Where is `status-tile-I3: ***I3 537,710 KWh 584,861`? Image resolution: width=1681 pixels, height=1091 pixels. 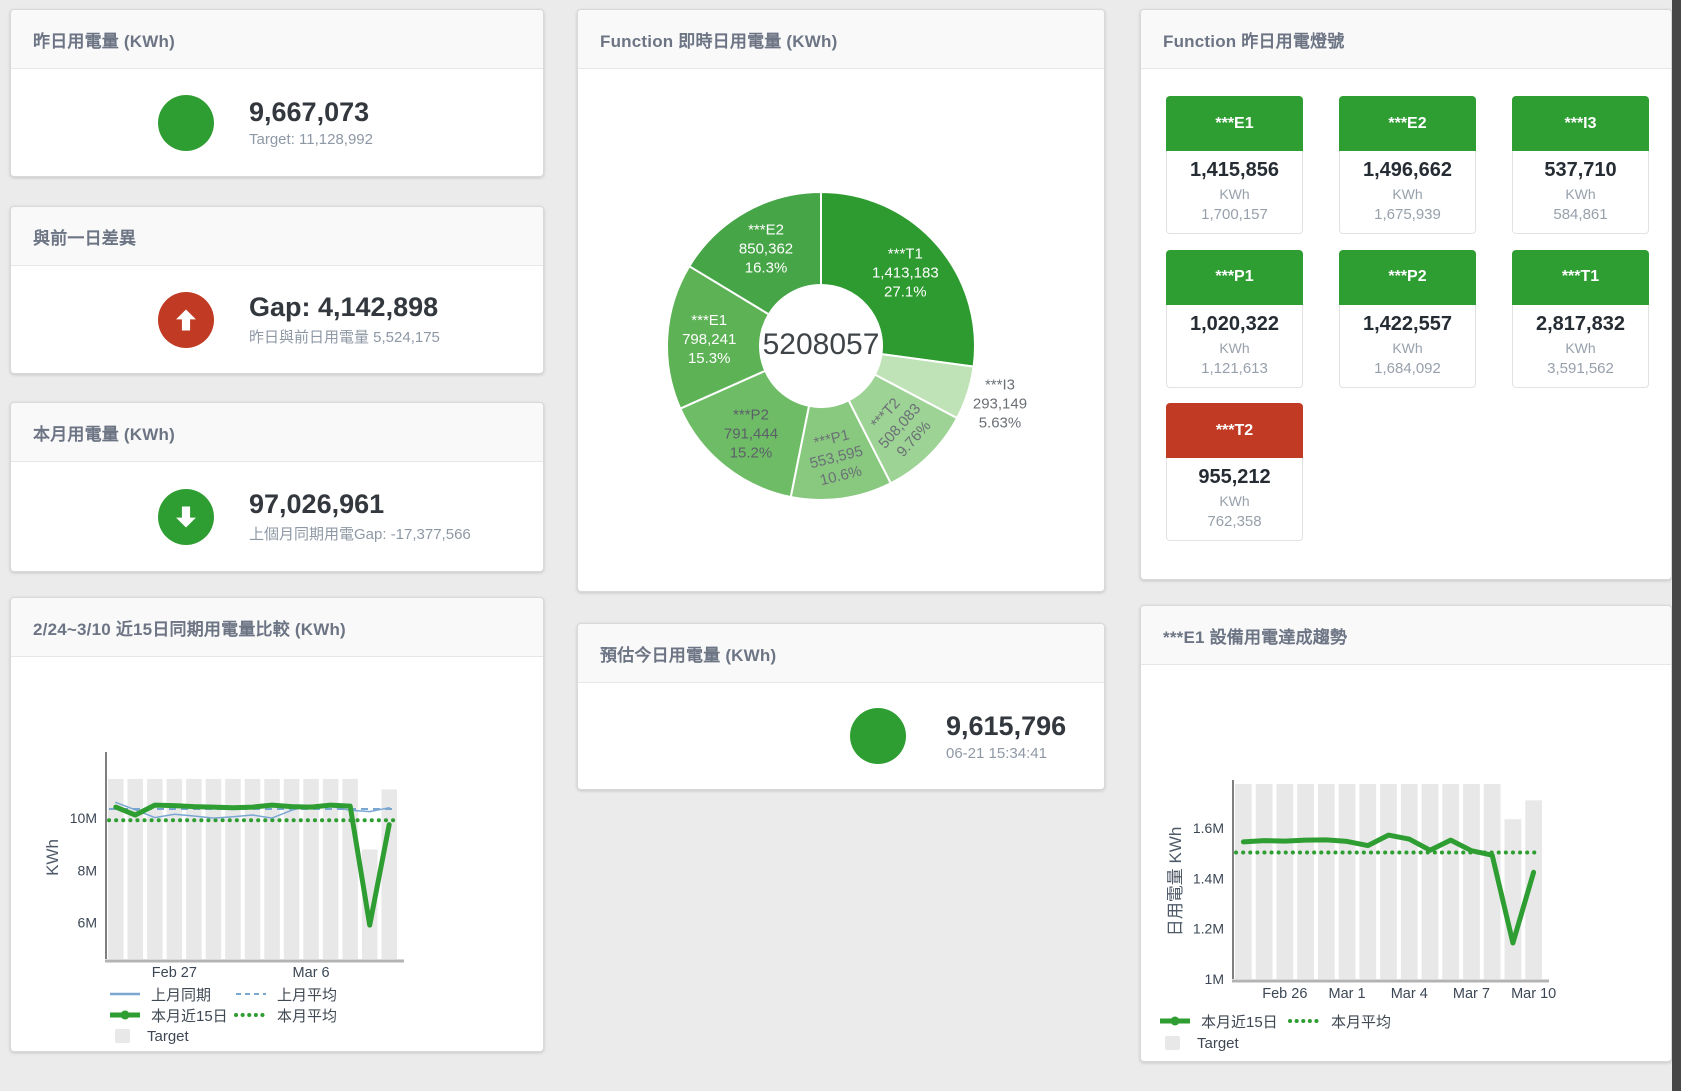
status-tile-I3: ***I3 537,710 KWh 584,861 is located at coordinates (1580, 165).